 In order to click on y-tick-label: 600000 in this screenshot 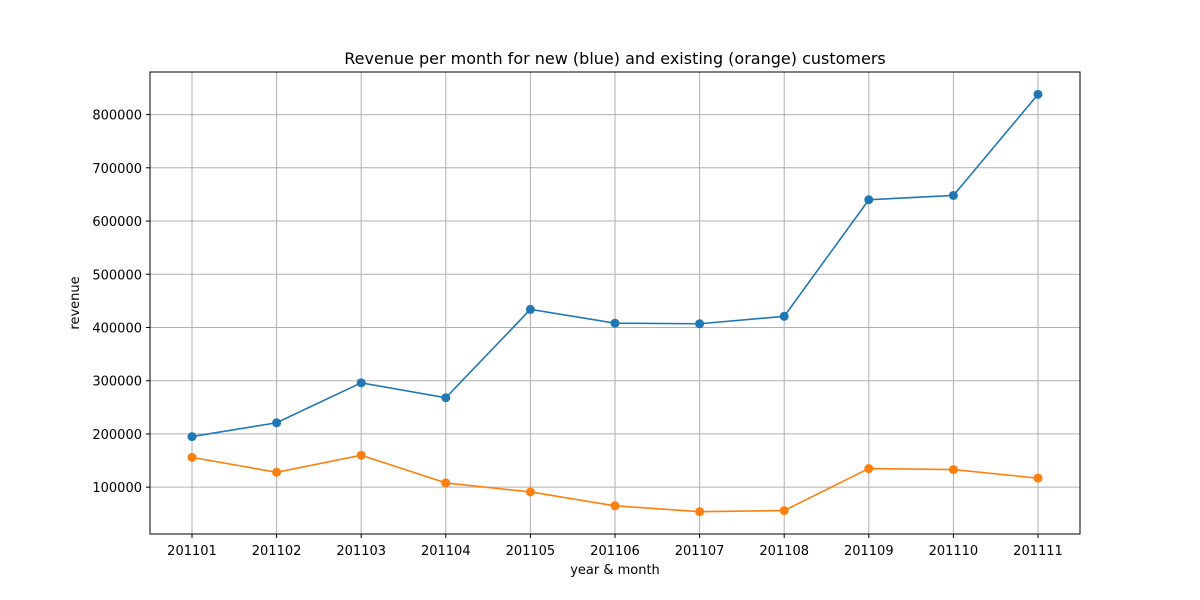, I will do `click(117, 222)`.